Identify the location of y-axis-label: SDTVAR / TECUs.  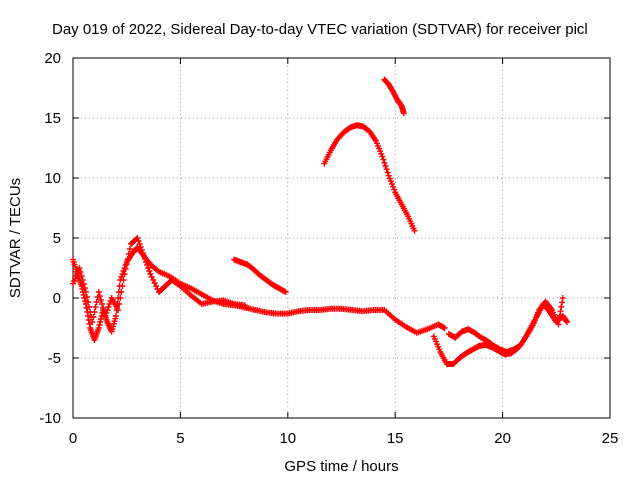
(15, 238).